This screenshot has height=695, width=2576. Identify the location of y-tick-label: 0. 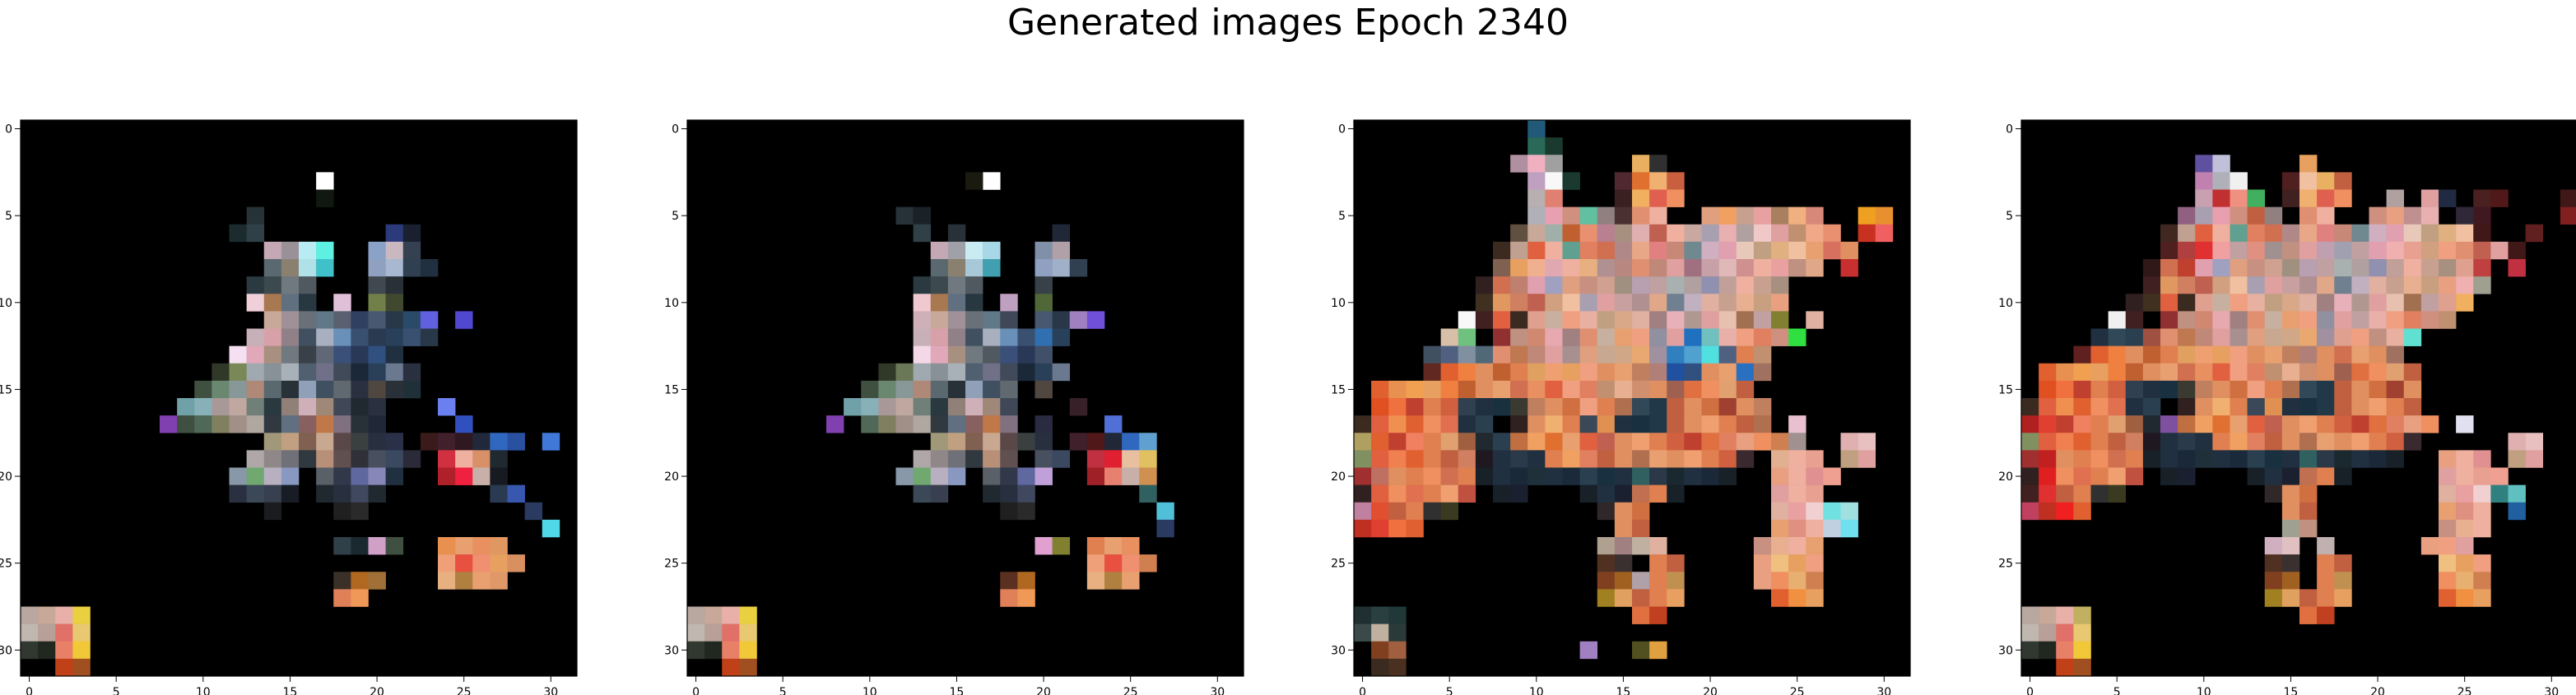
(8, 130).